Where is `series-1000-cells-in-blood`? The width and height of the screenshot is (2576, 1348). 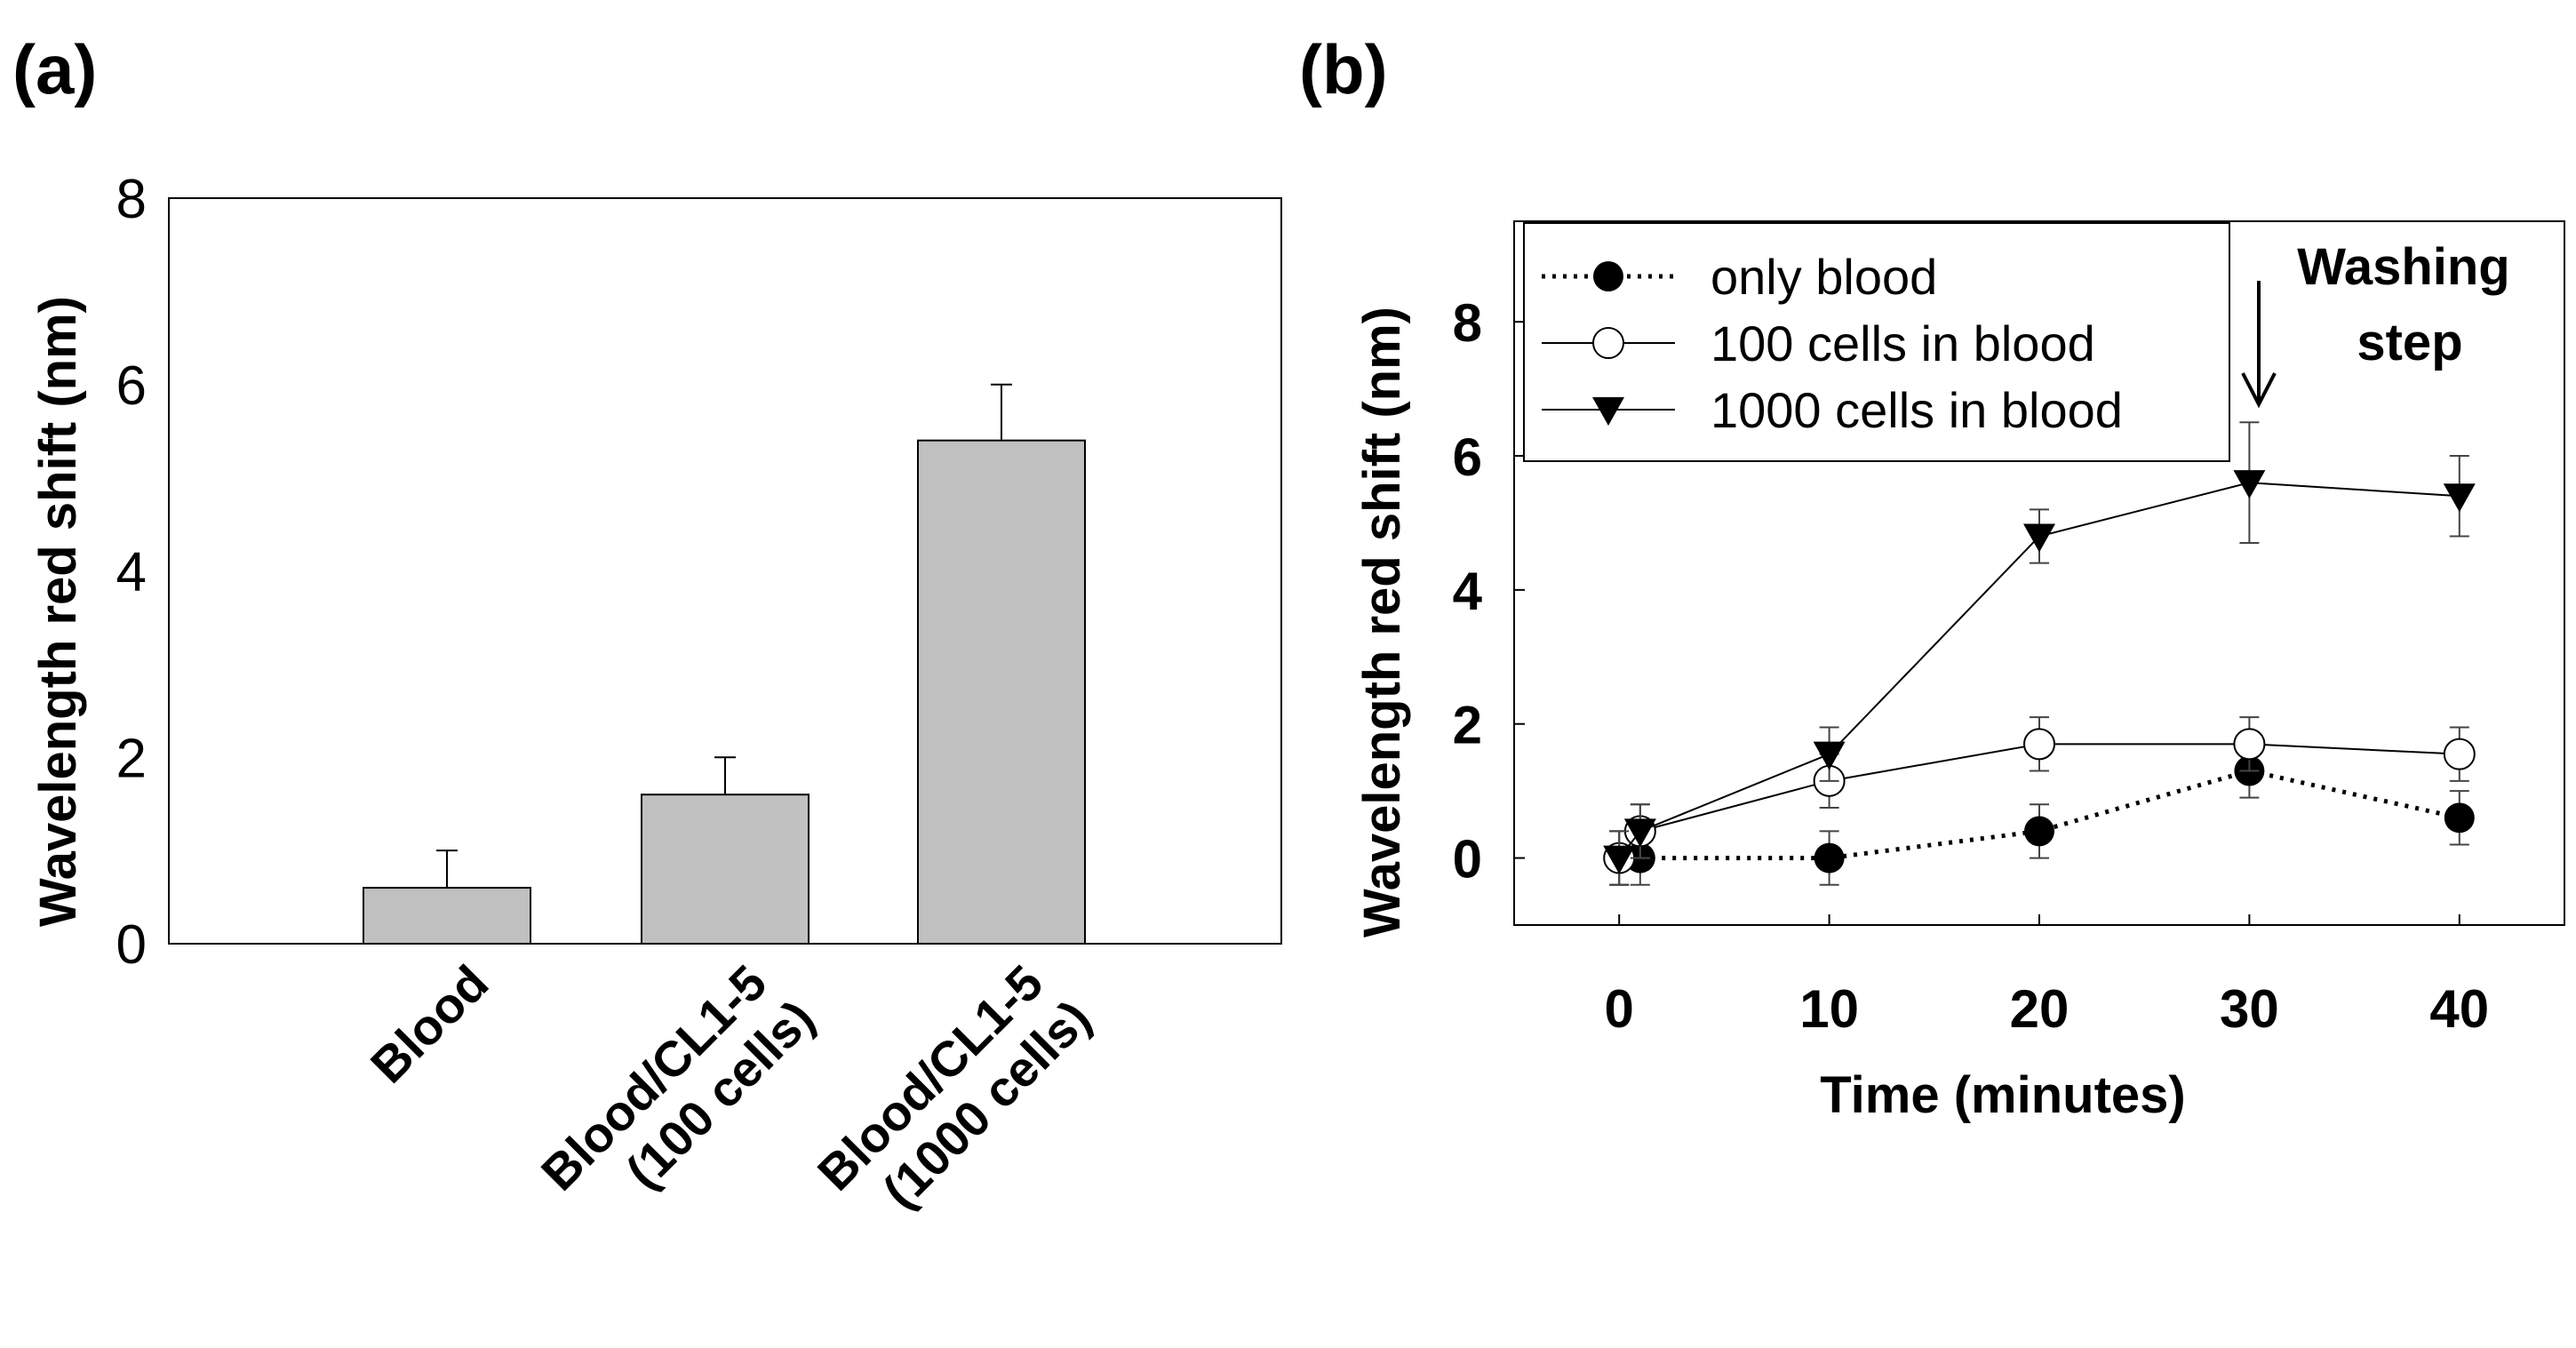
series-1000-cells-in-blood is located at coordinates (2039, 653).